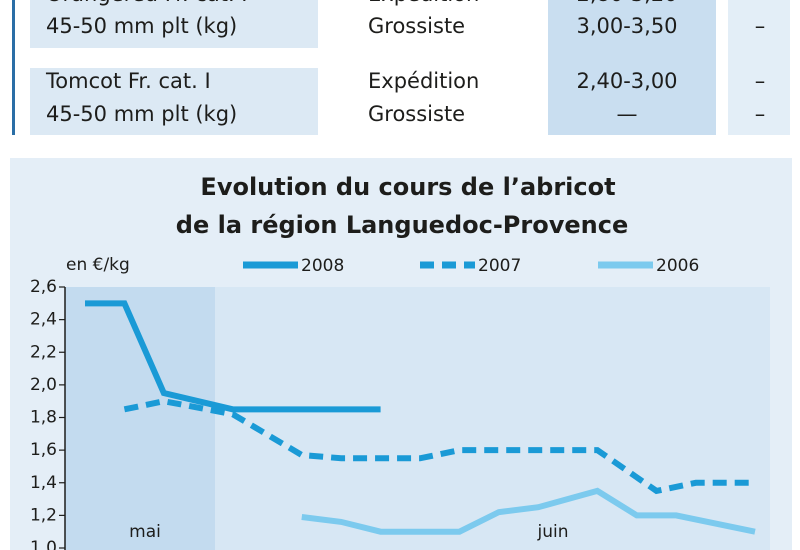 The height and width of the screenshot is (550, 800). I want to click on month-label: mai, so click(145, 532).